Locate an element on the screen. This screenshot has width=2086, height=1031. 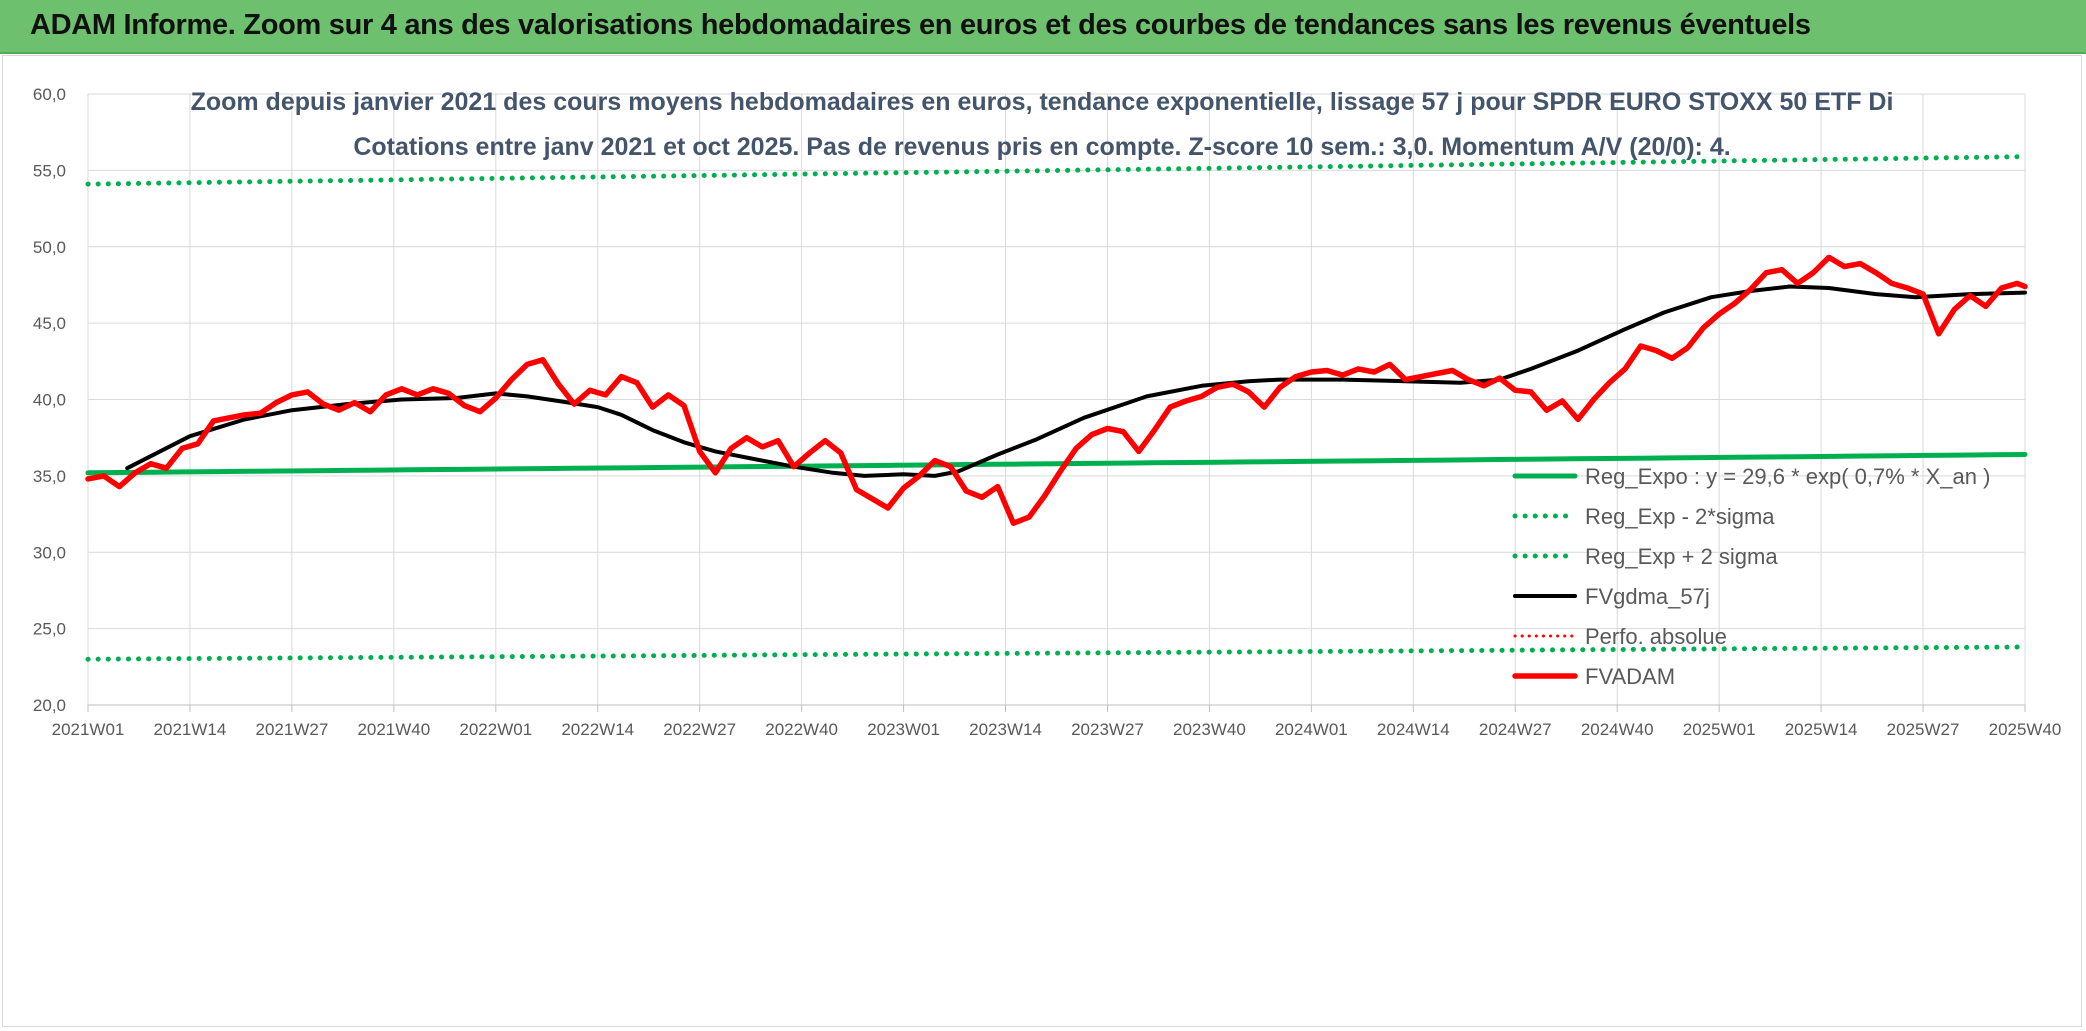
y-tick-label: 60,0 is located at coordinates (49, 94).